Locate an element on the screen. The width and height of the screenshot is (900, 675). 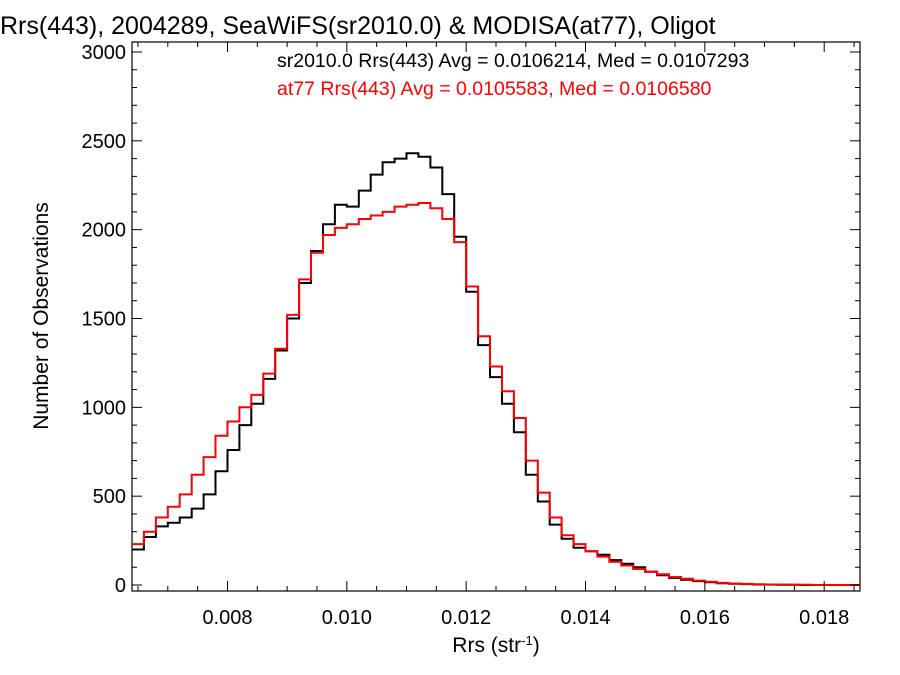
y-tick-label: 2000 is located at coordinates (104, 231).